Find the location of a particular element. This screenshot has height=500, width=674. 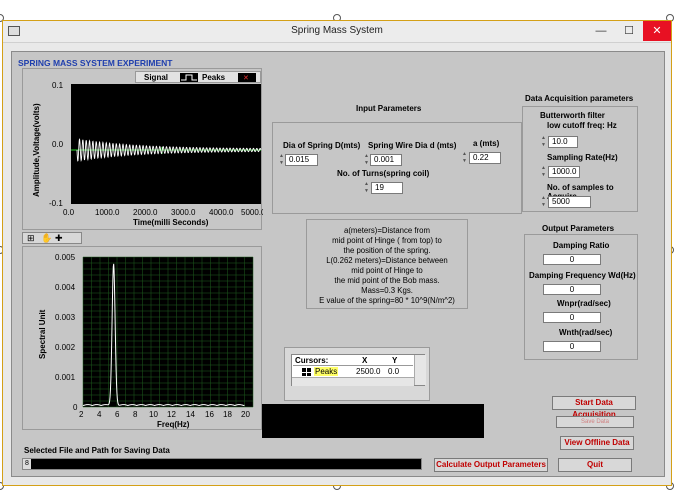

turns-input: 19 is located at coordinates (387, 188).